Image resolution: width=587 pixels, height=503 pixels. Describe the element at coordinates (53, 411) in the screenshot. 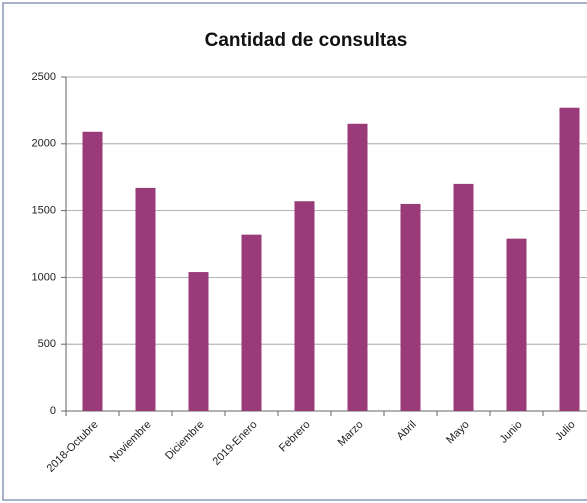

I see `y-tick-label: 0` at that location.